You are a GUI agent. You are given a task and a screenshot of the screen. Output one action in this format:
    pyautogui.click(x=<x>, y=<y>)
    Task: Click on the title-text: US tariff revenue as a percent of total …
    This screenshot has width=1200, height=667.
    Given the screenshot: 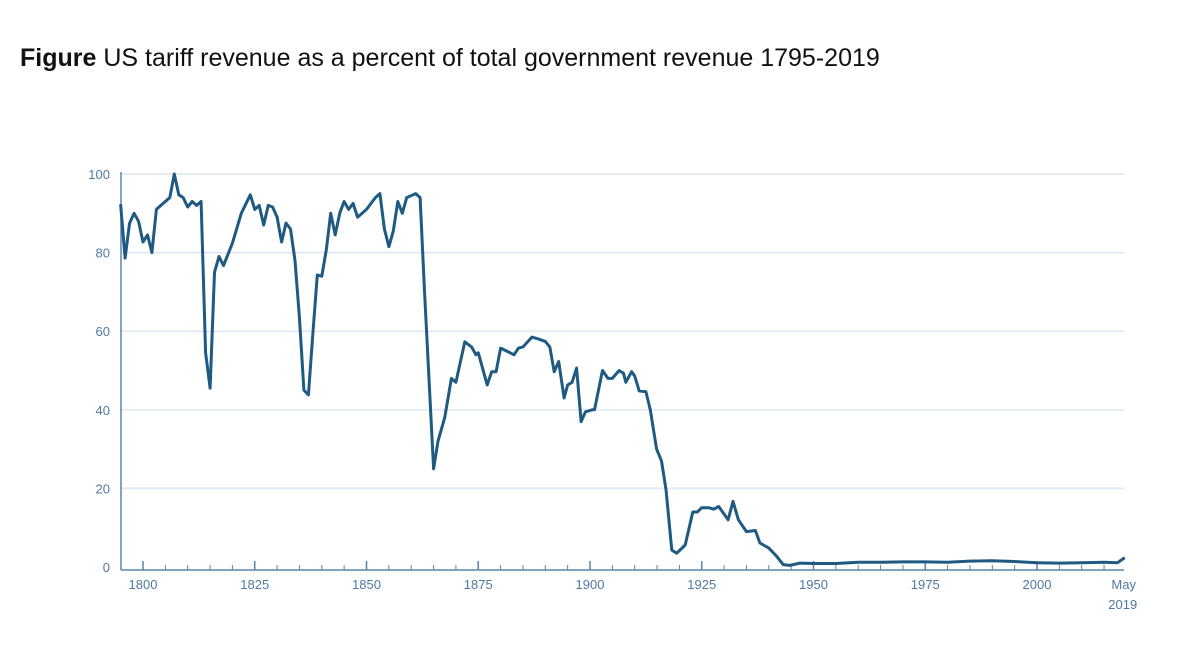 What is the action you would take?
    pyautogui.click(x=491, y=58)
    